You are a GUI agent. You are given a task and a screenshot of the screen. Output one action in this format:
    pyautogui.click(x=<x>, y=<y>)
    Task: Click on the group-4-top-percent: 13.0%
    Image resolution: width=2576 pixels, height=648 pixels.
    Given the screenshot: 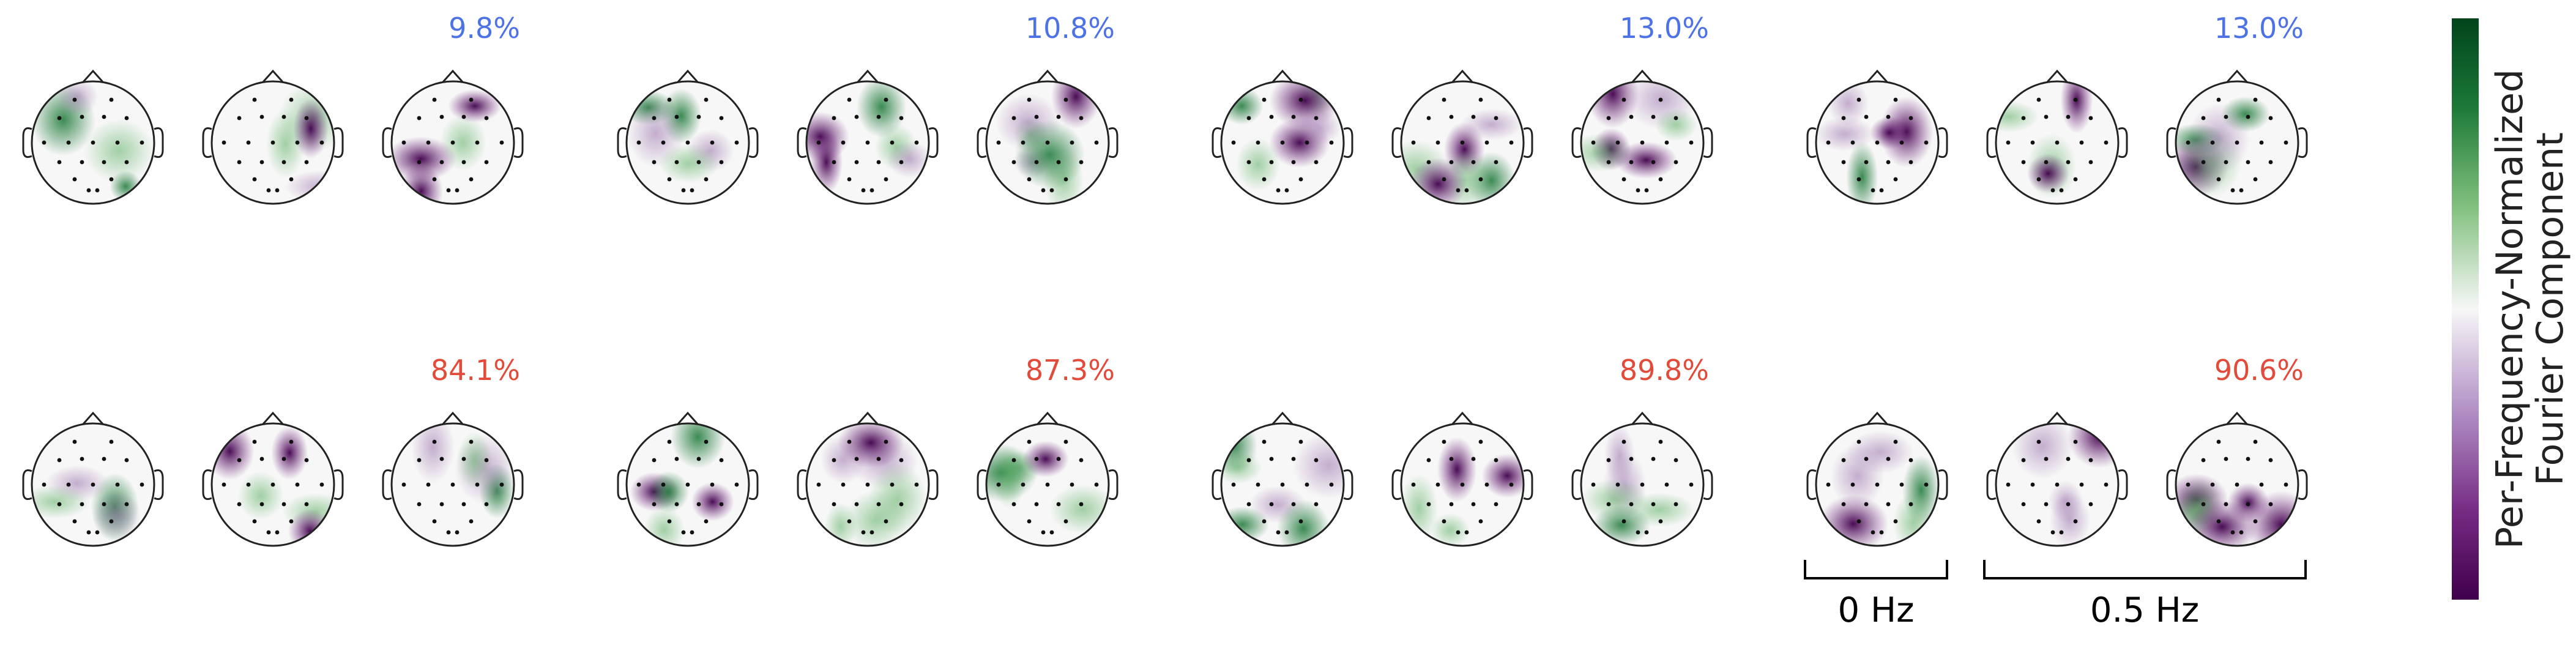 What is the action you would take?
    pyautogui.click(x=2259, y=29)
    